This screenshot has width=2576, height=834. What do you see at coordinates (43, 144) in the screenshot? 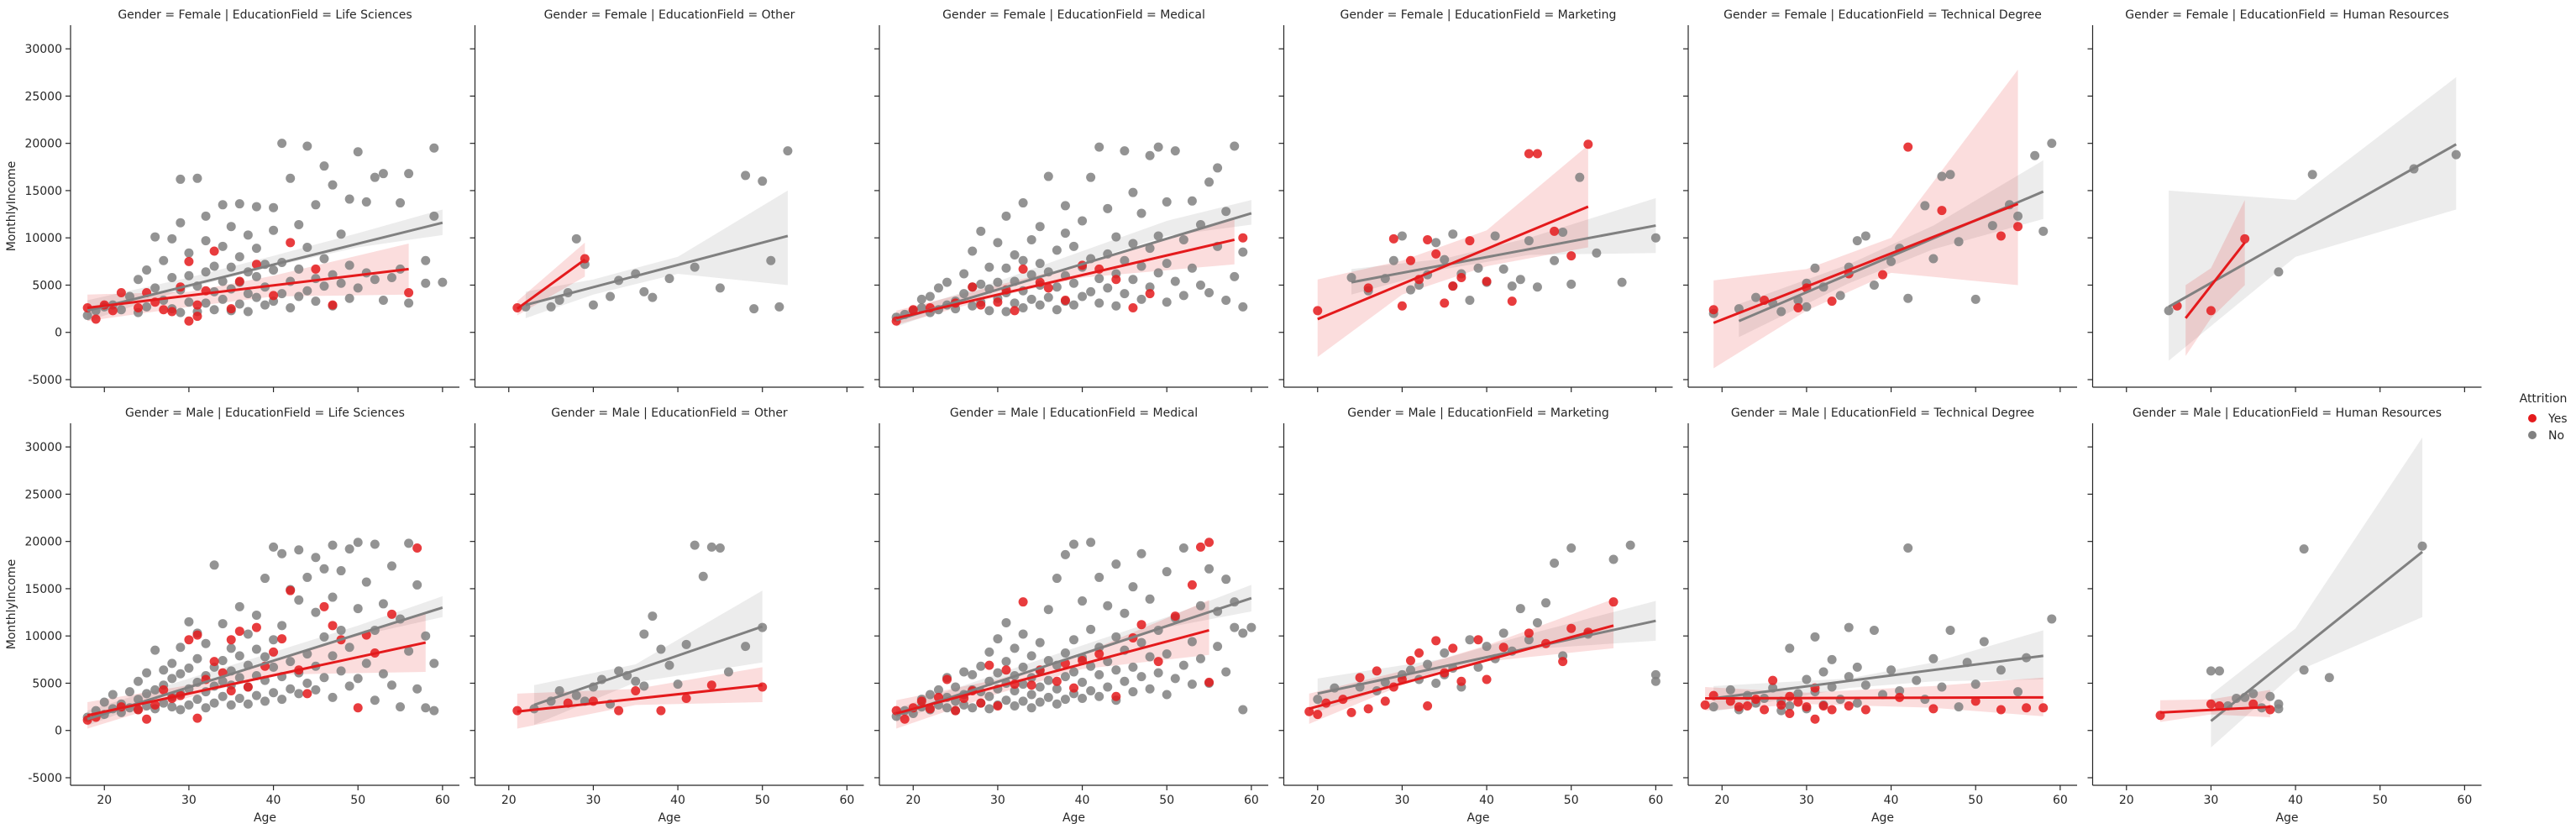
I see `y-tick-label: 20000` at bounding box center [43, 144].